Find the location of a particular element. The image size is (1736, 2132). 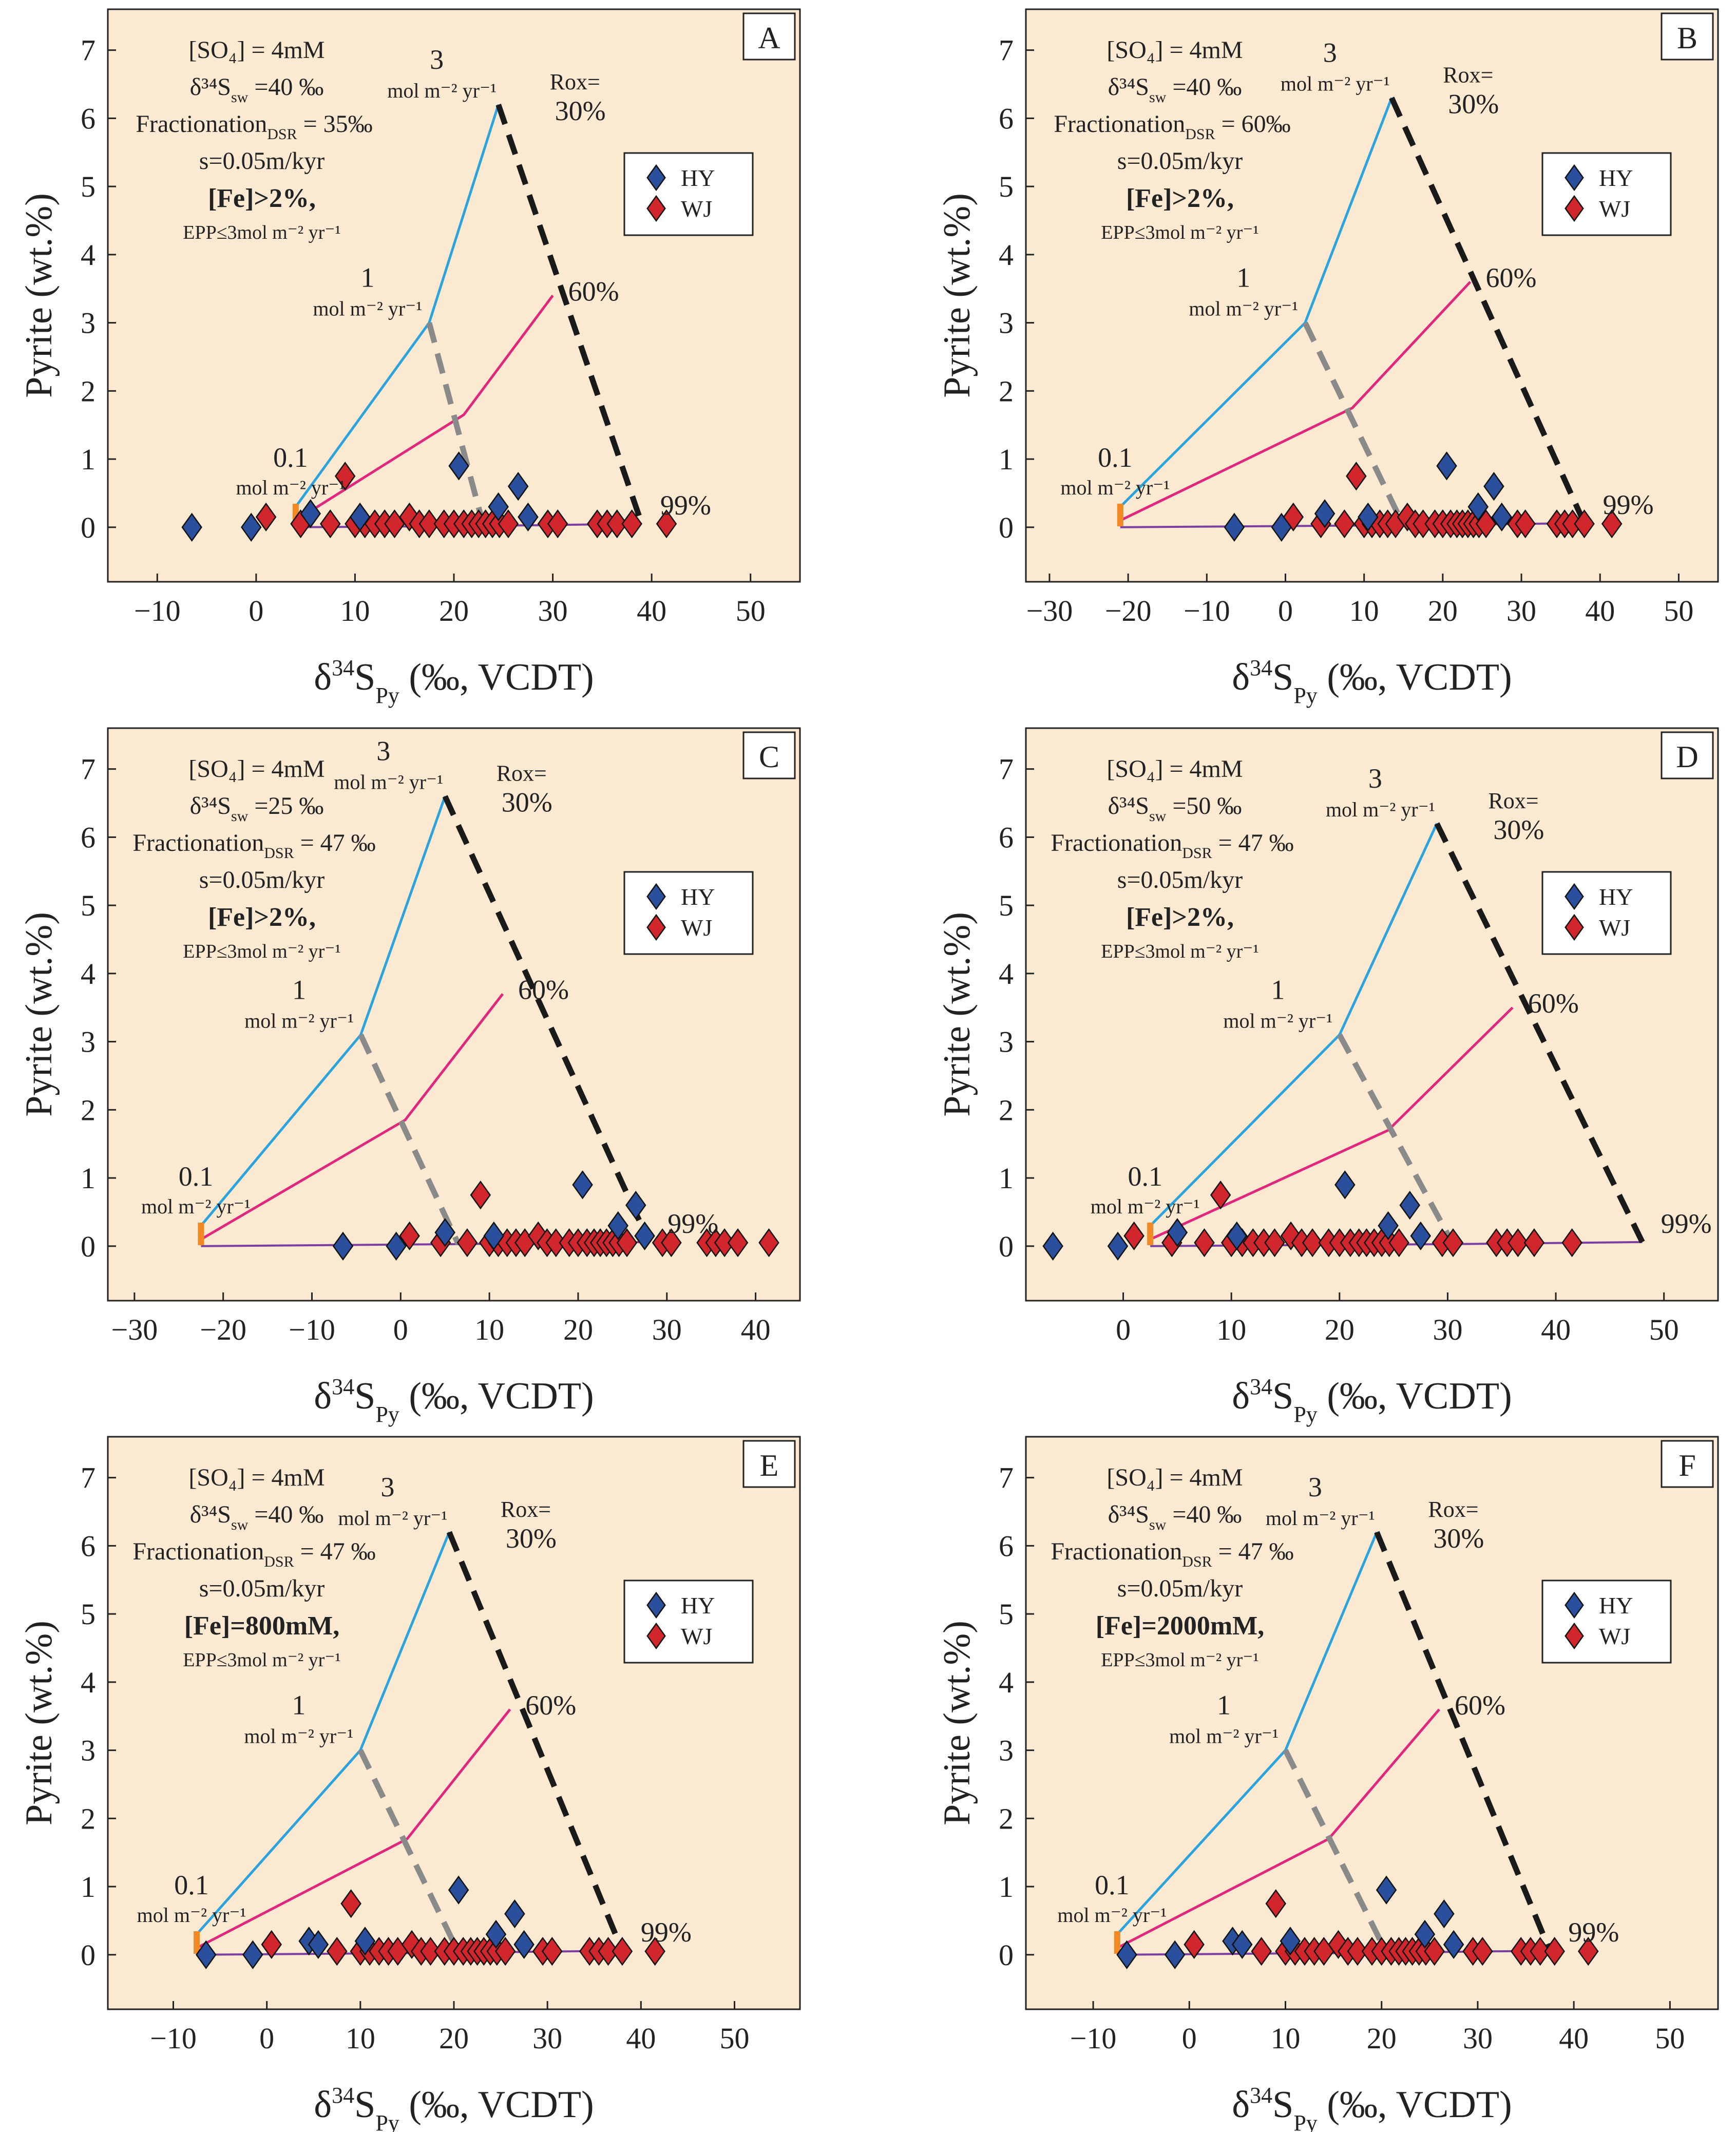

anno-frac-text: Fractionation is located at coordinates (202, 124).